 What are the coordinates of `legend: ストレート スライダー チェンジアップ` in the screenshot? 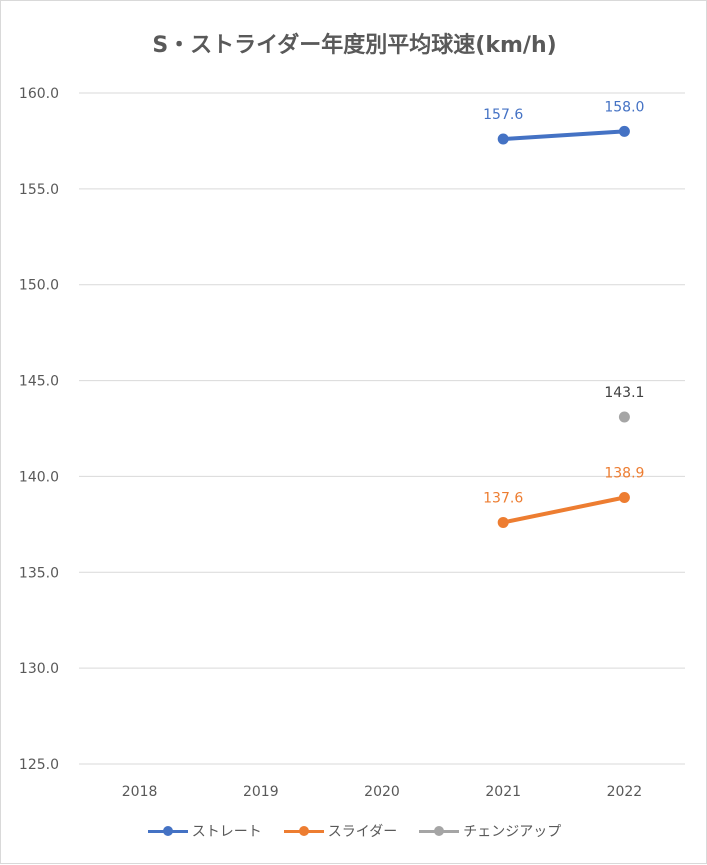 It's located at (354, 831).